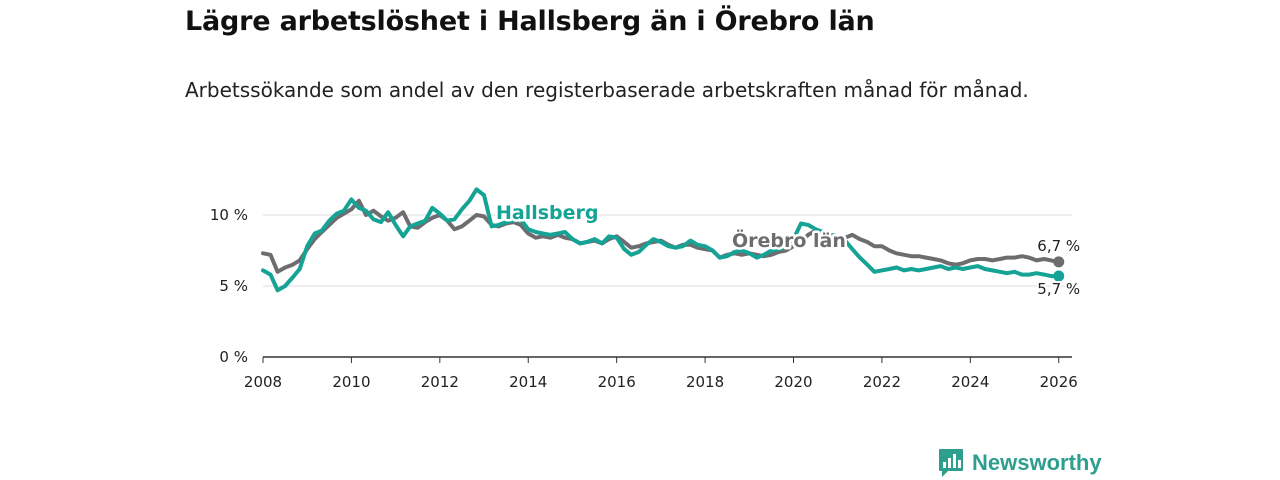 The height and width of the screenshot is (480, 1280). Describe the element at coordinates (1037, 462) in the screenshot. I see `logo-text: Newsworthy` at that location.